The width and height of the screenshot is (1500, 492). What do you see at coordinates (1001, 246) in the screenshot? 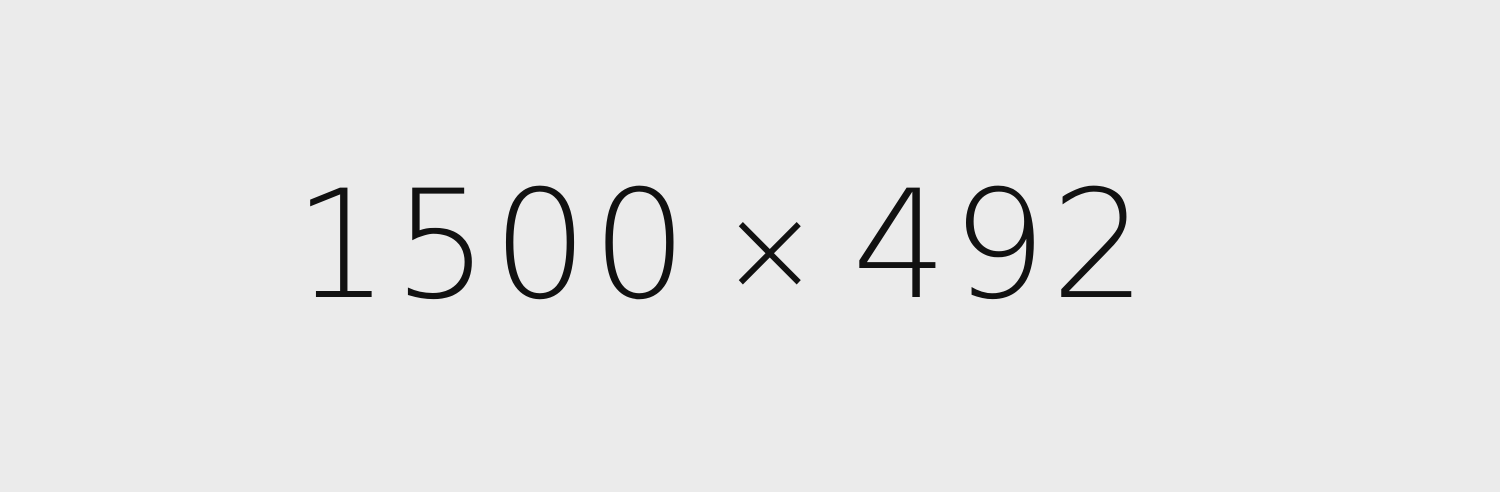
I see `height-value: 492` at bounding box center [1001, 246].